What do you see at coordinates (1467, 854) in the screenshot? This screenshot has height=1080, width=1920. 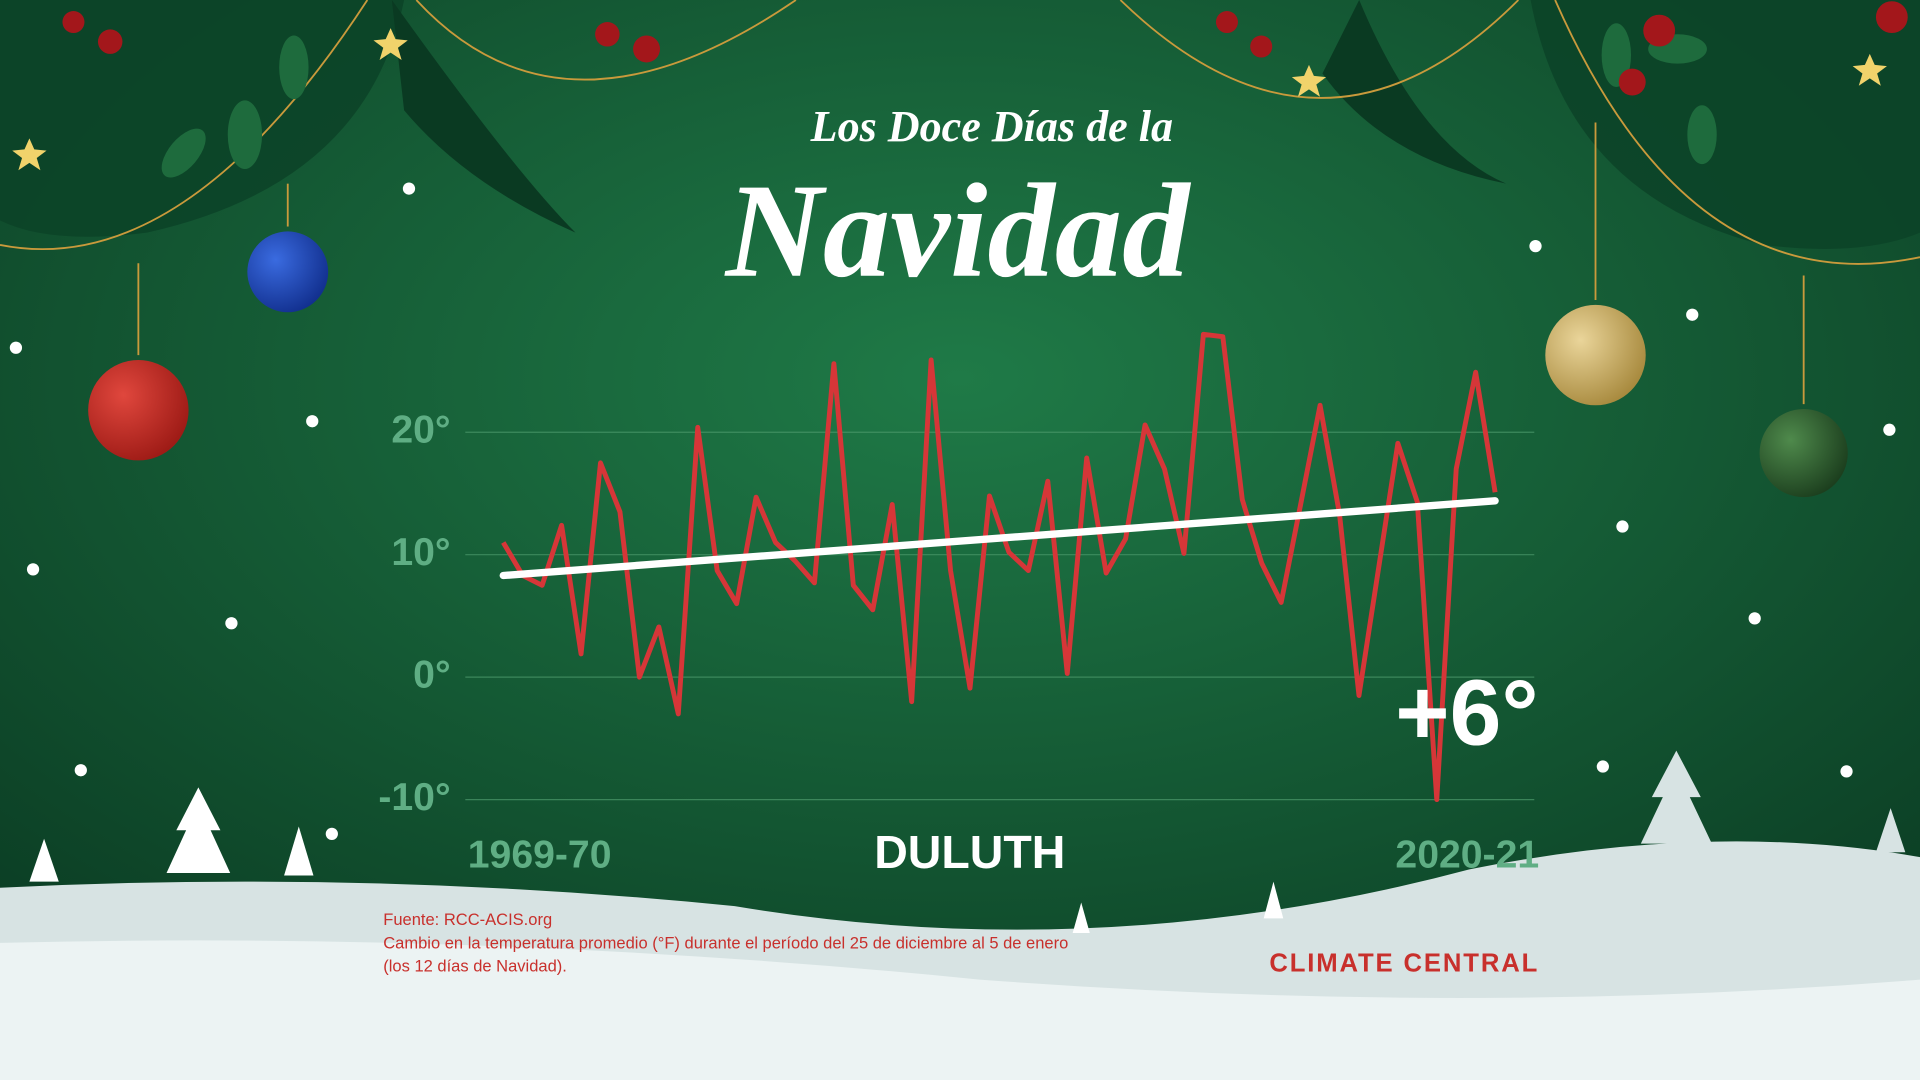 I see `x-tick-label: 2020-21` at bounding box center [1467, 854].